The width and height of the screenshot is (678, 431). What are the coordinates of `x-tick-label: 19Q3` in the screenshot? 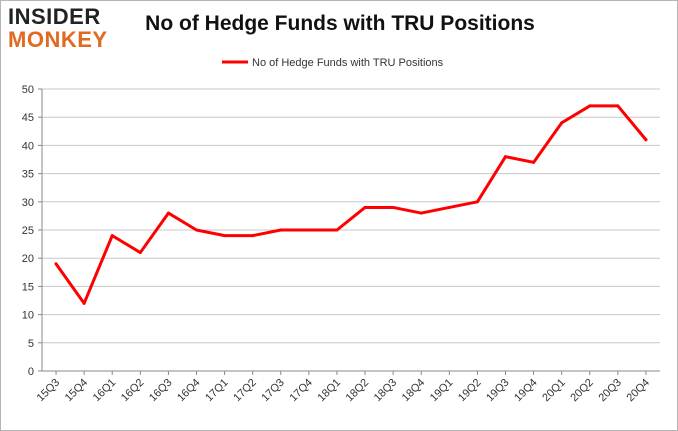 It's located at (498, 391).